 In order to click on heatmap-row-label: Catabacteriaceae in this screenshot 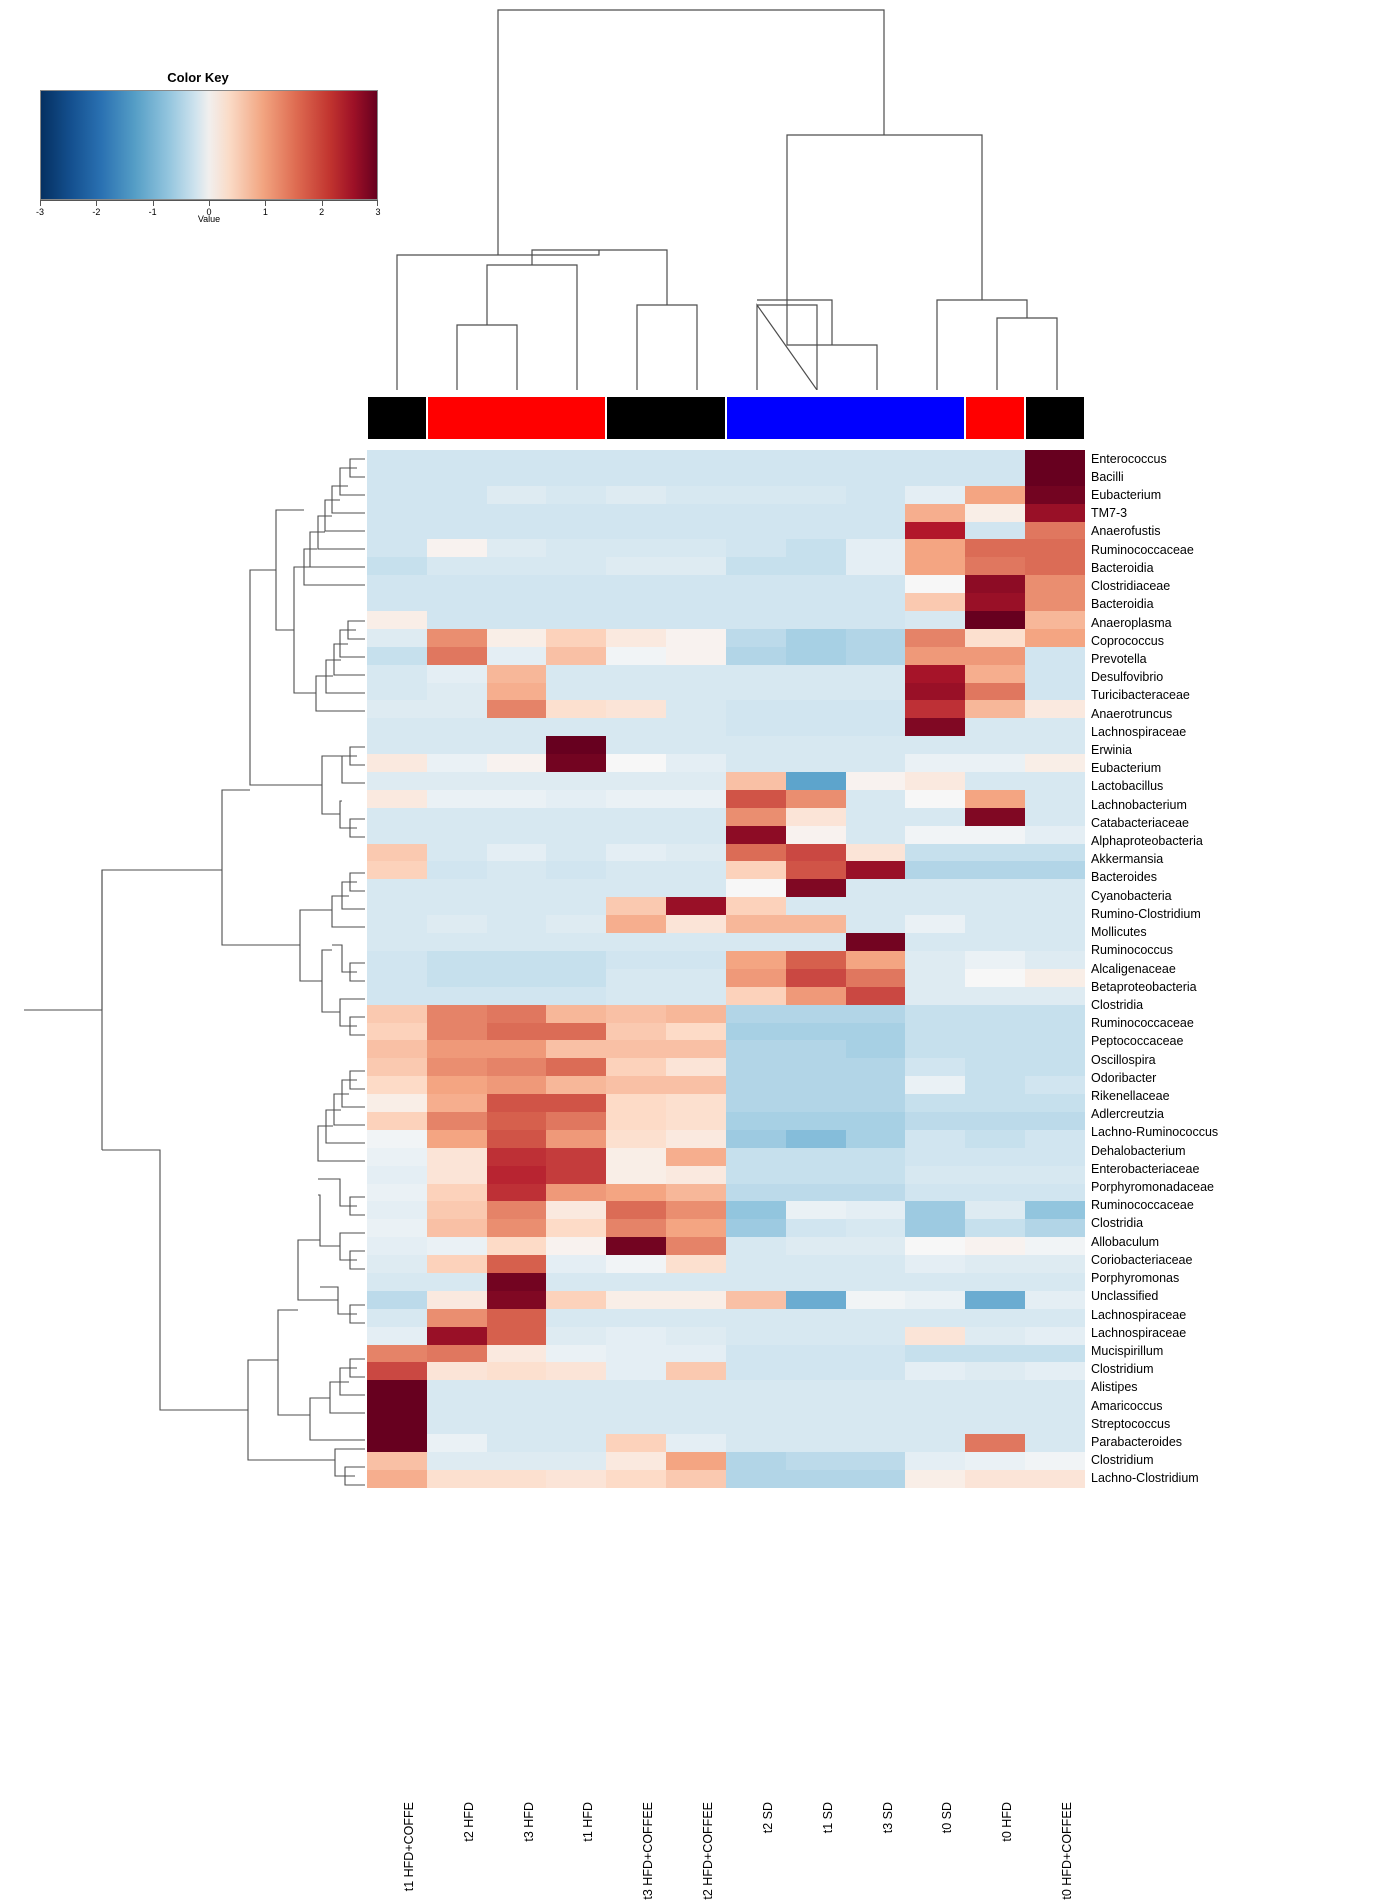, I will do `click(1140, 822)`.